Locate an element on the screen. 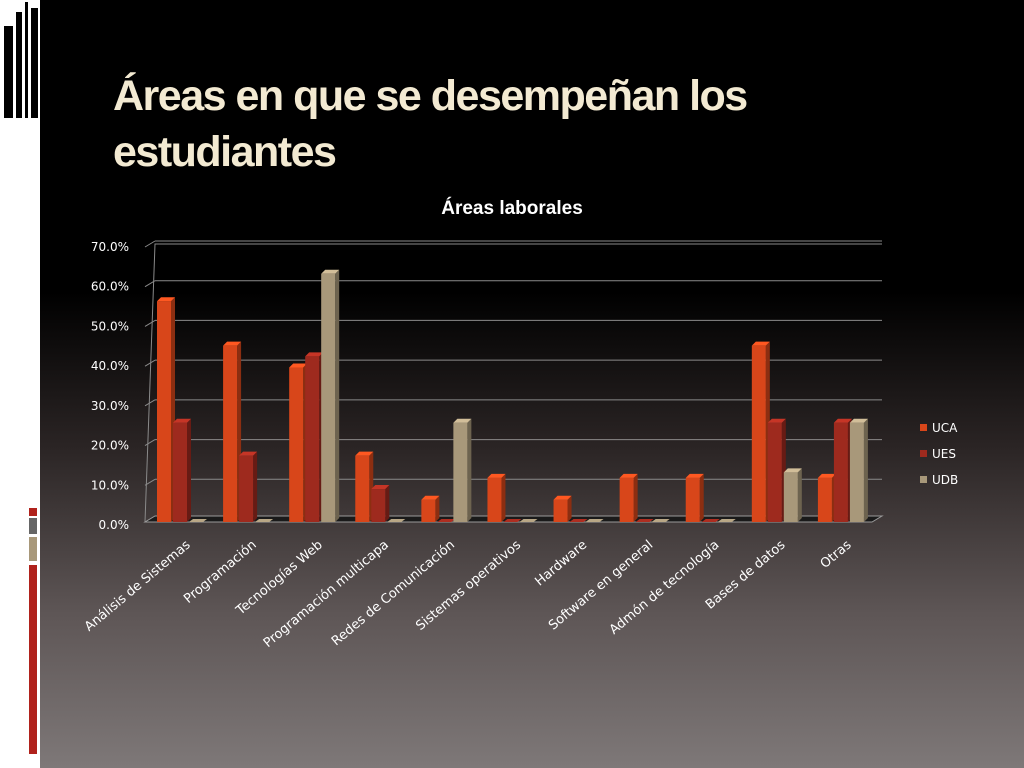  accent-tan-square is located at coordinates (33, 549).